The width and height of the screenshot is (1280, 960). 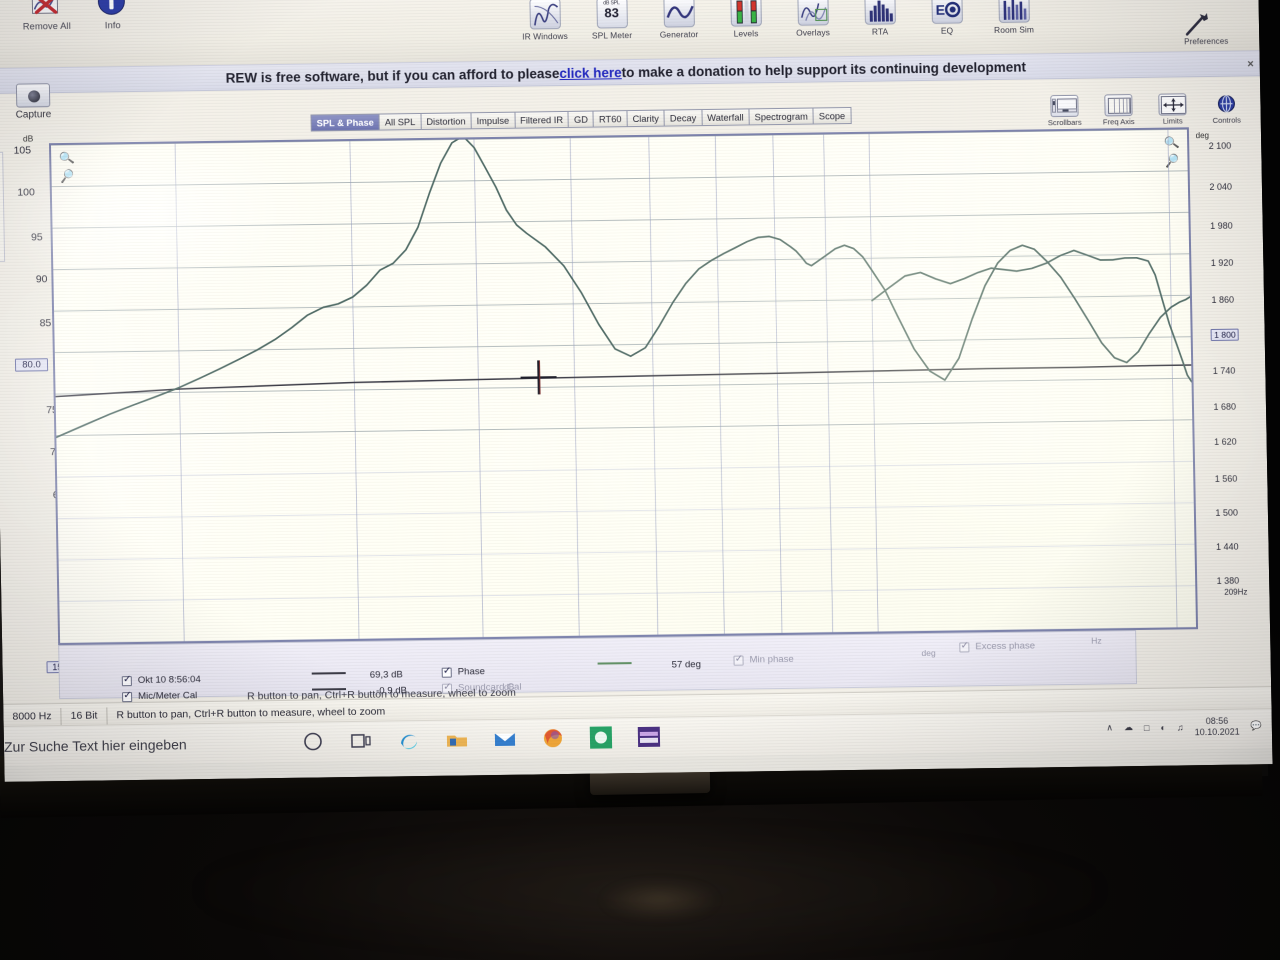 I want to click on min-phase-toggle: Min phase, so click(x=763, y=660).